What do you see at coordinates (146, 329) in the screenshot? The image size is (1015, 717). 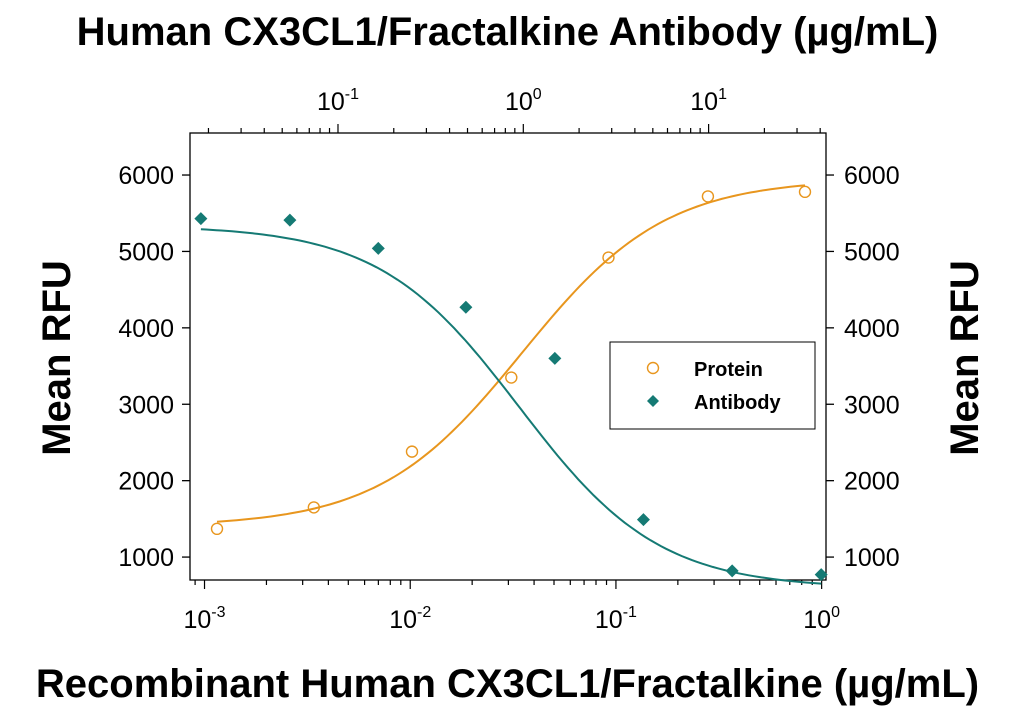 I see `y-tick-label-left: 4000` at bounding box center [146, 329].